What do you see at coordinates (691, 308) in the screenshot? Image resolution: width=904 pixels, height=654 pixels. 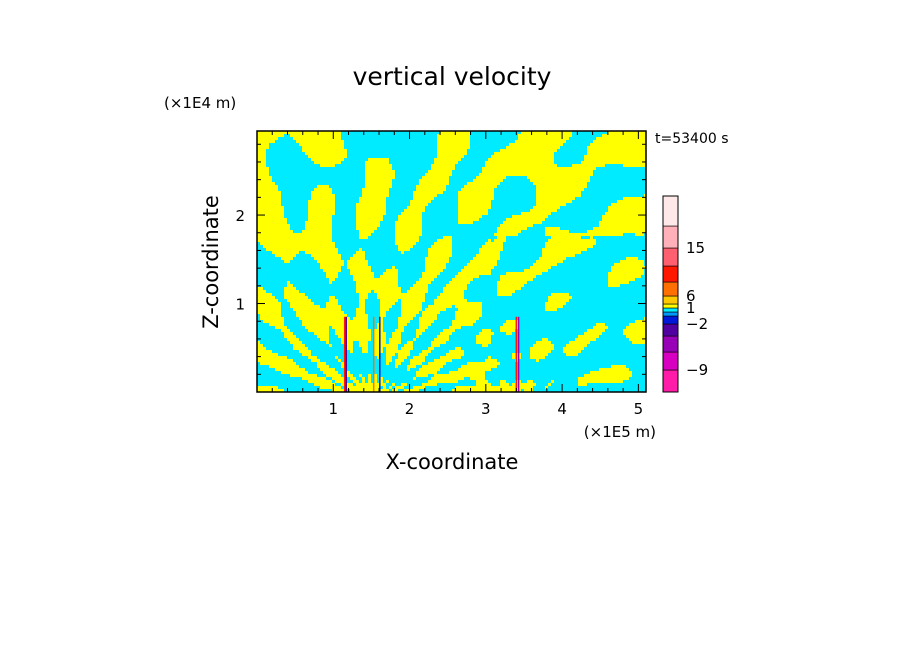 I see `colorbar-tick-label: 1` at bounding box center [691, 308].